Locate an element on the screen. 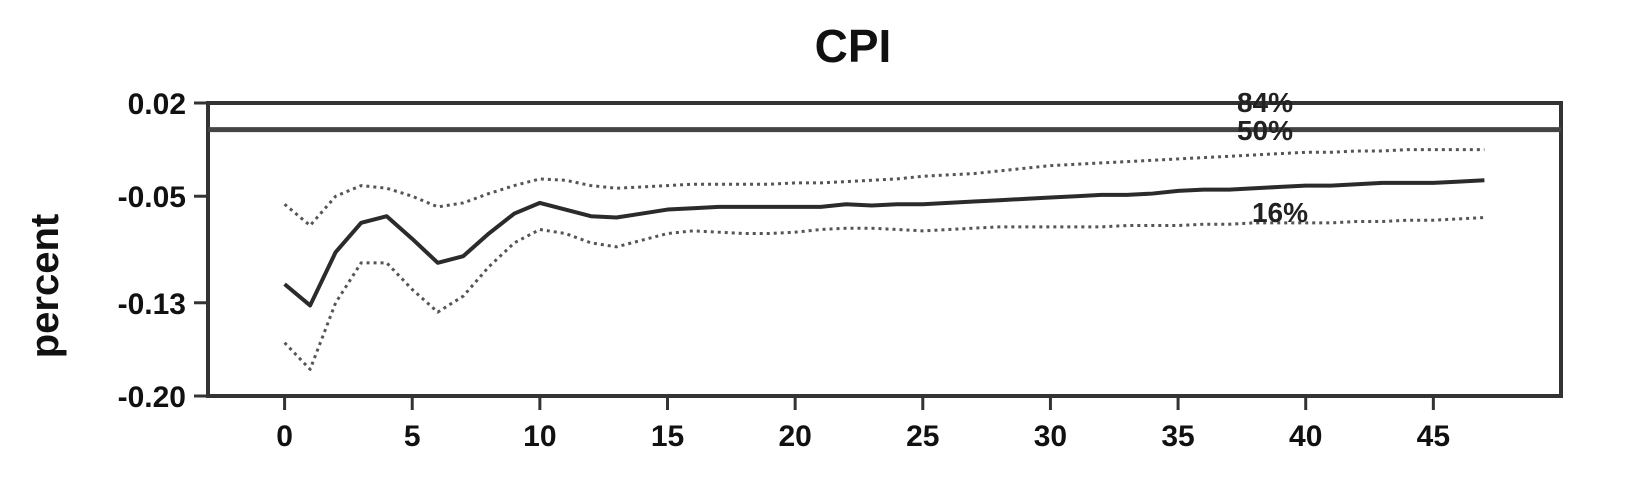  x-tick-label: 40 is located at coordinates (1305, 436).